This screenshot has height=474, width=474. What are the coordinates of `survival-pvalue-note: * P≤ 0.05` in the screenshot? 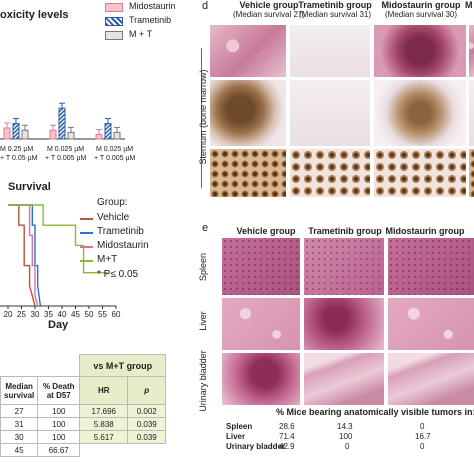 It's located at (118, 274).